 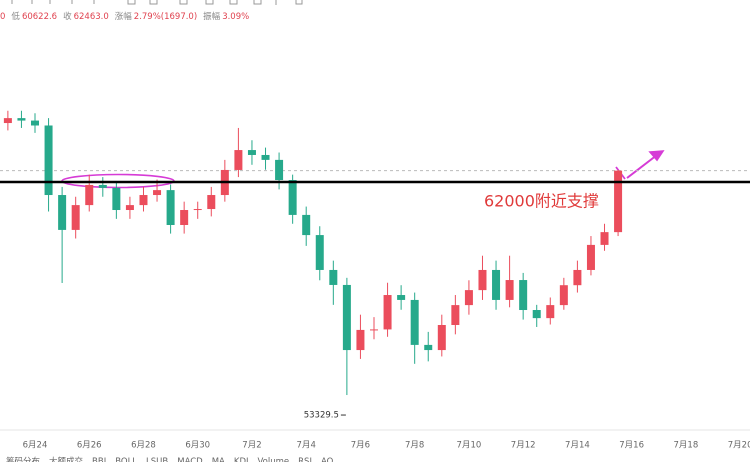 I want to click on indicator-tab: BBI, so click(x=99, y=459).